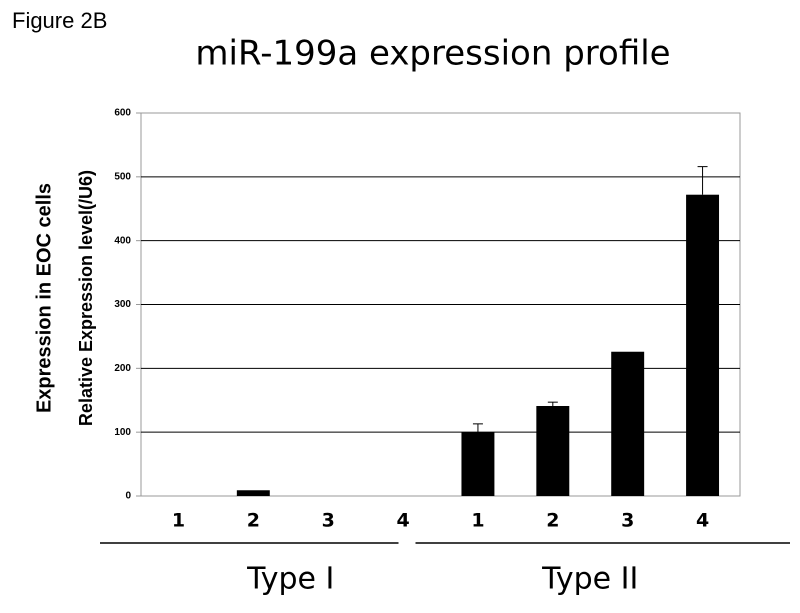  I want to click on y-tick-label: 300, so click(122, 304).